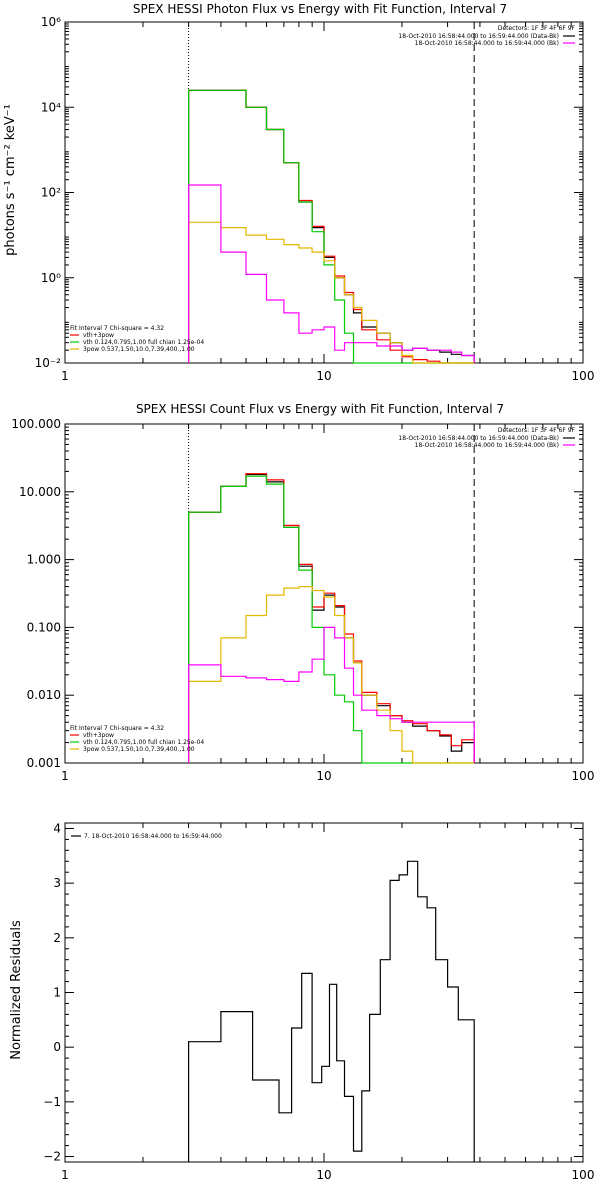 Image resolution: width=600 pixels, height=1200 pixels. I want to click on y-tick-label: 0.100, so click(44, 627).